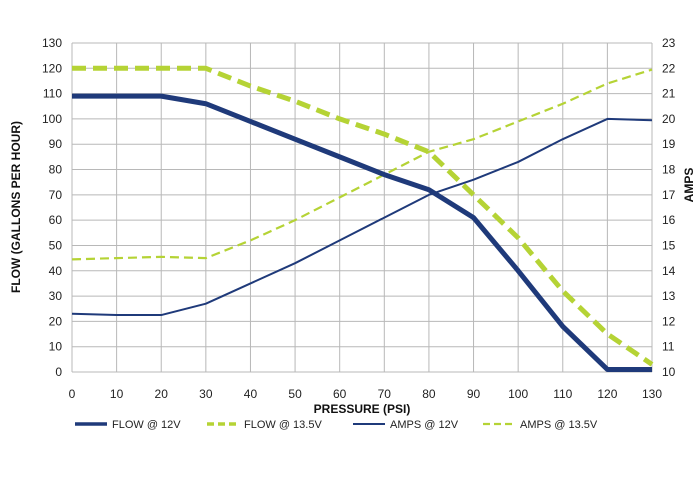  I want to click on y-tick-label: 70, so click(56, 195).